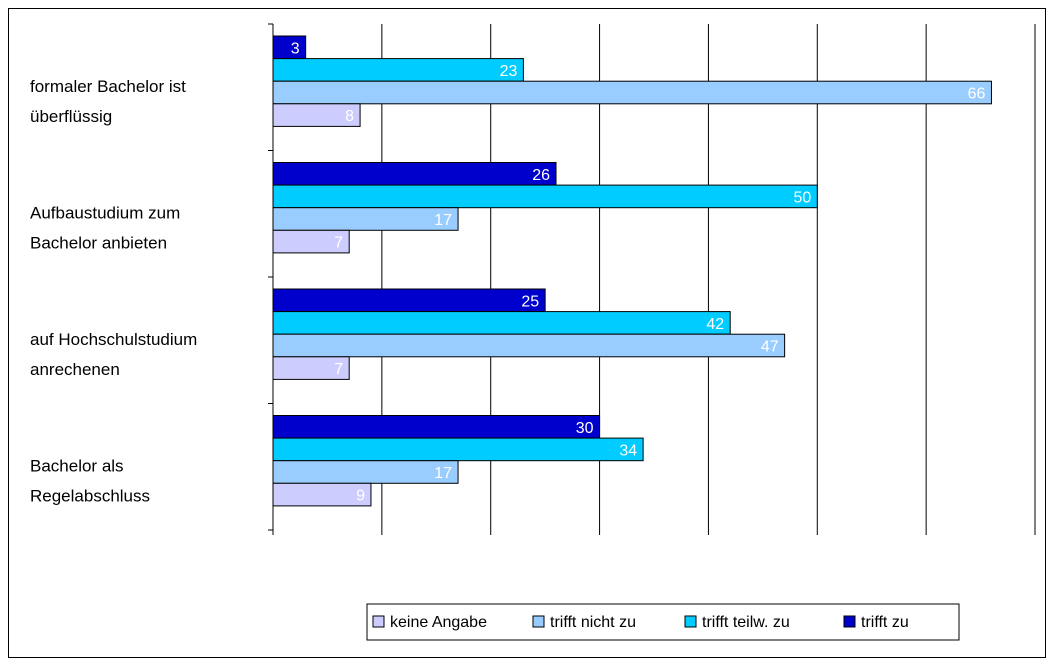 The height and width of the screenshot is (658, 1056). Describe the element at coordinates (770, 347) in the screenshot. I see `data-label: 47` at that location.